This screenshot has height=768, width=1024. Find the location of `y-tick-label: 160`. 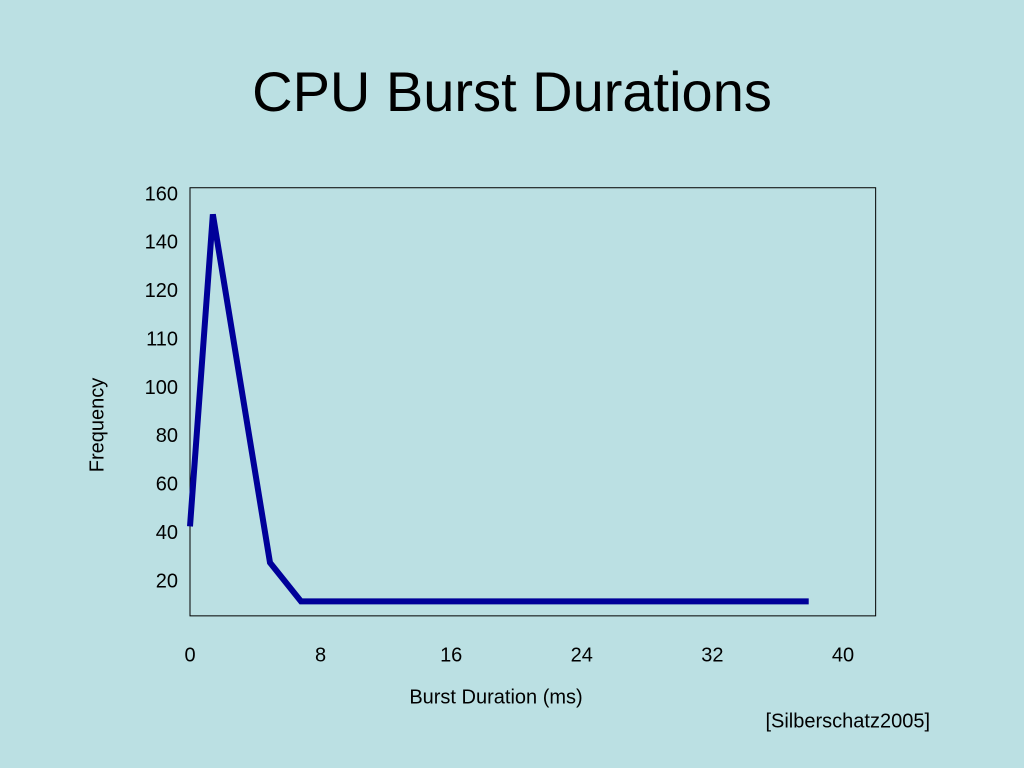

y-tick-label: 160 is located at coordinates (161, 194).